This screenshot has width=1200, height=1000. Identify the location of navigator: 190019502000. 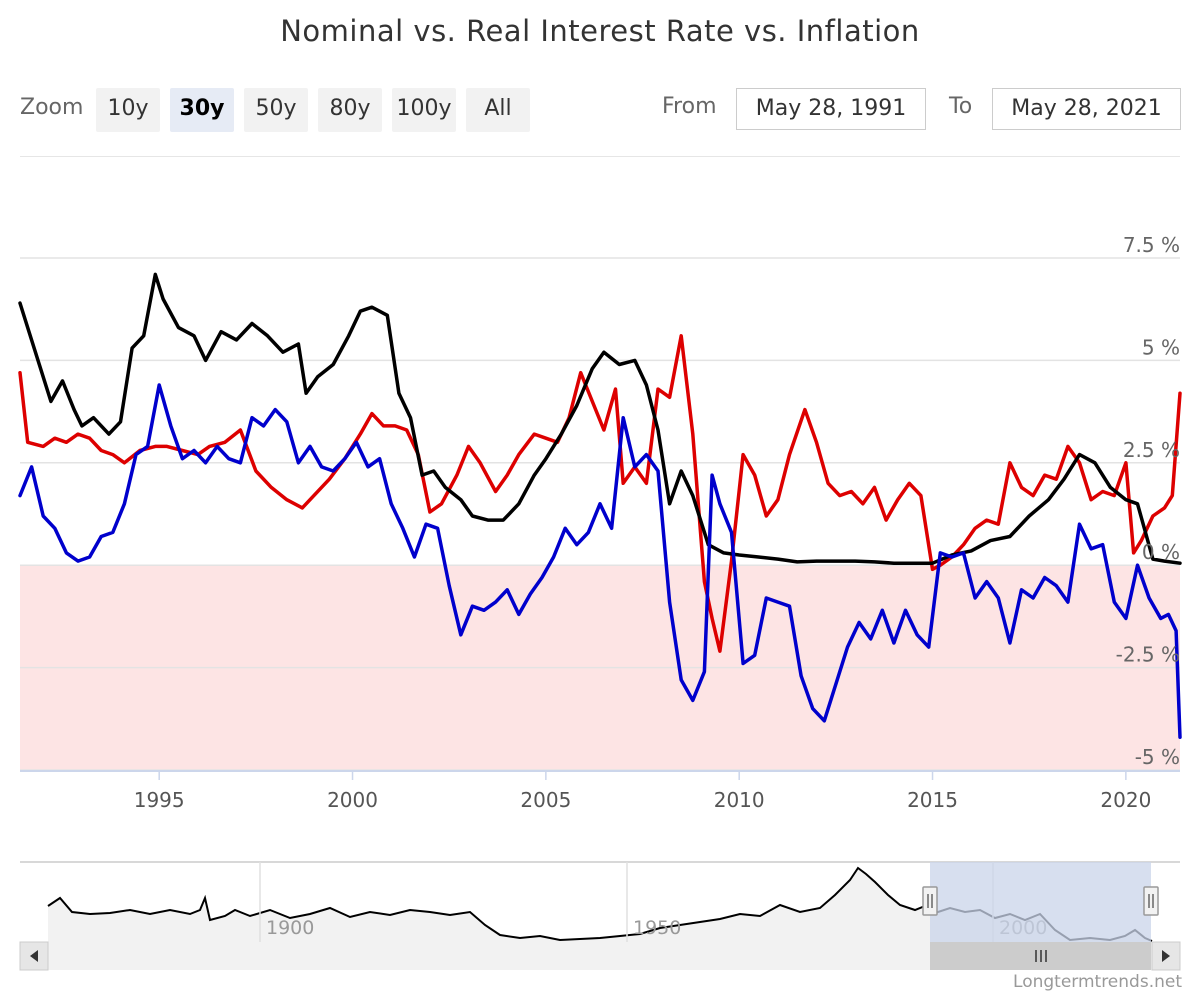
(600, 916).